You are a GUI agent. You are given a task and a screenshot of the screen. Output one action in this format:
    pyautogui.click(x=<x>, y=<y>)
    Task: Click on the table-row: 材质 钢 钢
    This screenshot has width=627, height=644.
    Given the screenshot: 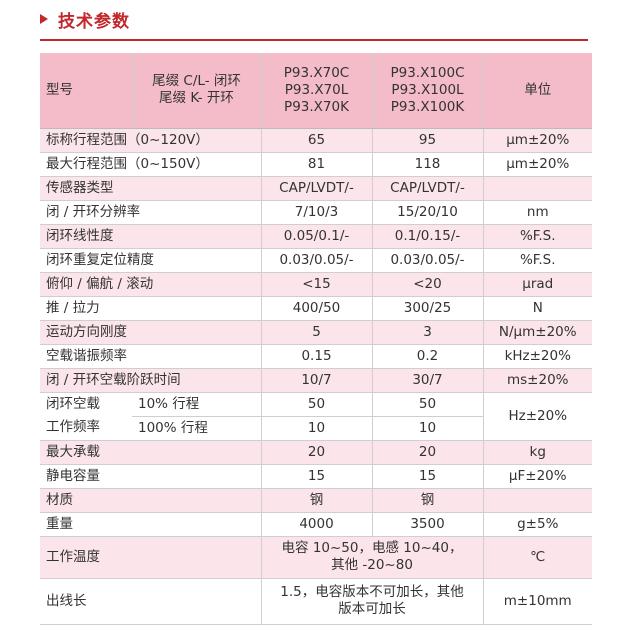 What is the action you would take?
    pyautogui.click(x=316, y=500)
    